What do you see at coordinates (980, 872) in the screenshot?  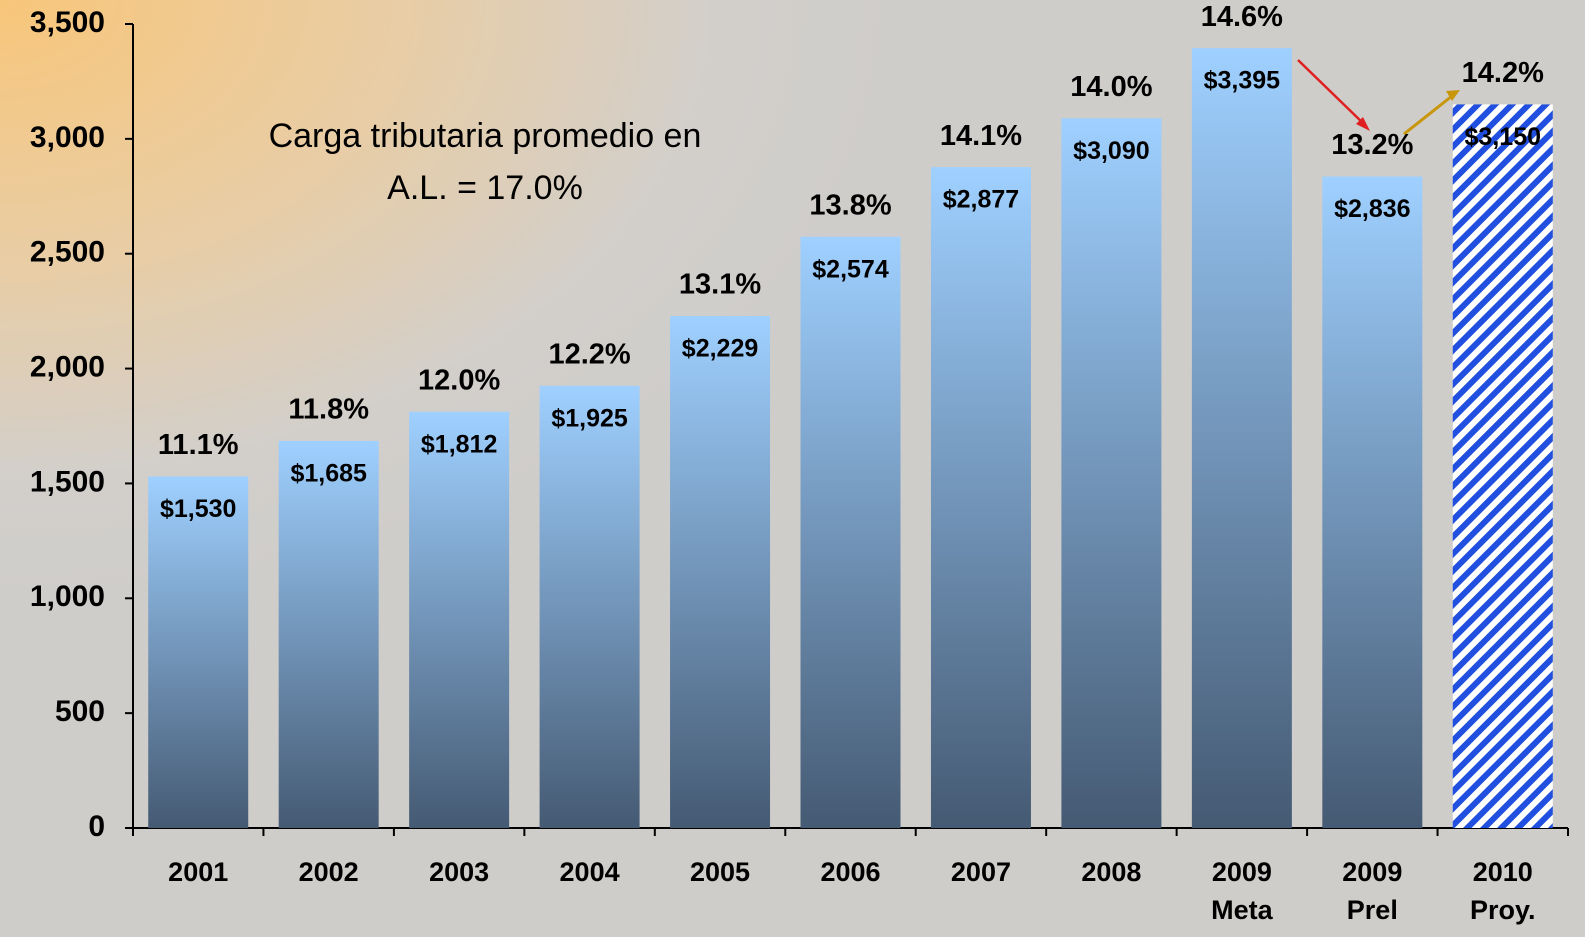 I see `x-tick-label: 2007` at bounding box center [980, 872].